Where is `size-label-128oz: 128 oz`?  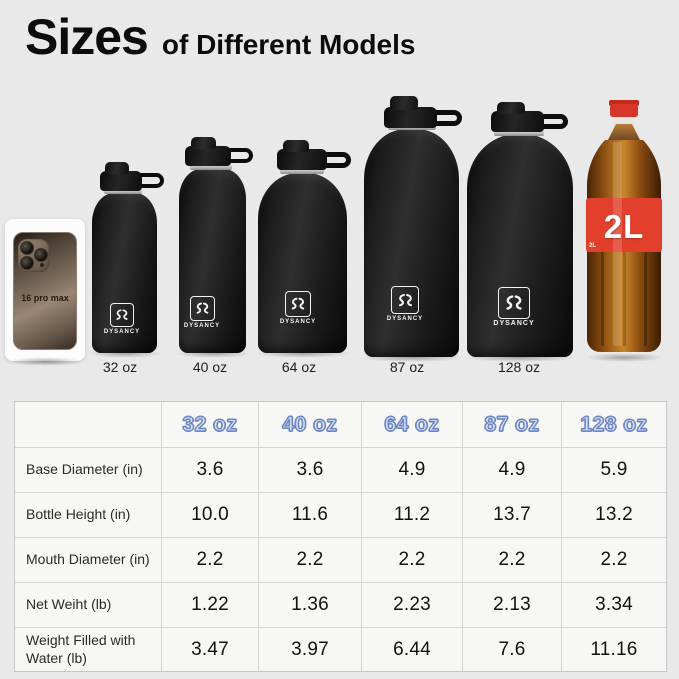
size-label-128oz: 128 oz is located at coordinates (519, 367).